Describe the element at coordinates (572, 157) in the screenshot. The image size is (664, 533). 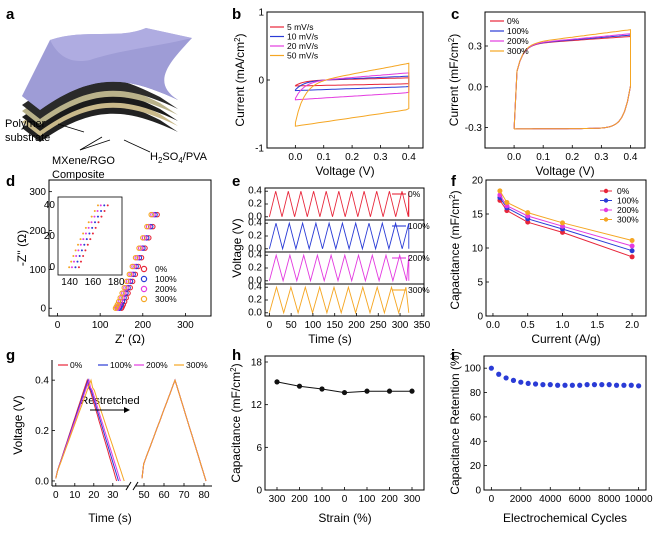
I see `panel-c-x-ticklabel-2: 0.2` at that location.